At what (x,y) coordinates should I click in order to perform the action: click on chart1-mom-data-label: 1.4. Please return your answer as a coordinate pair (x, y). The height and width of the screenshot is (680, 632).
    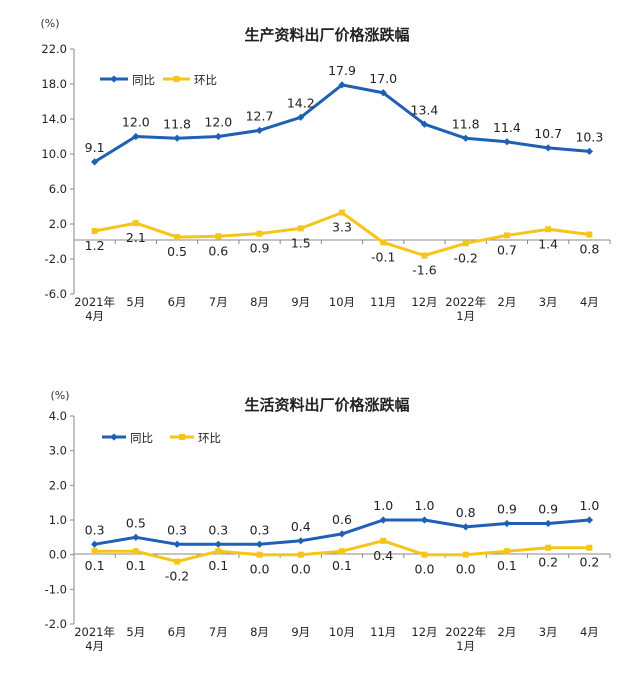
    Looking at the image, I should click on (548, 243).